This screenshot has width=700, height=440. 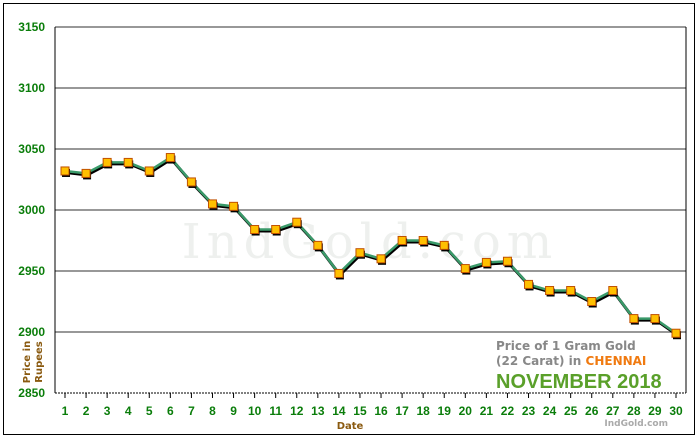 What do you see at coordinates (571, 411) in the screenshot?
I see `x-tick-label: 25` at bounding box center [571, 411].